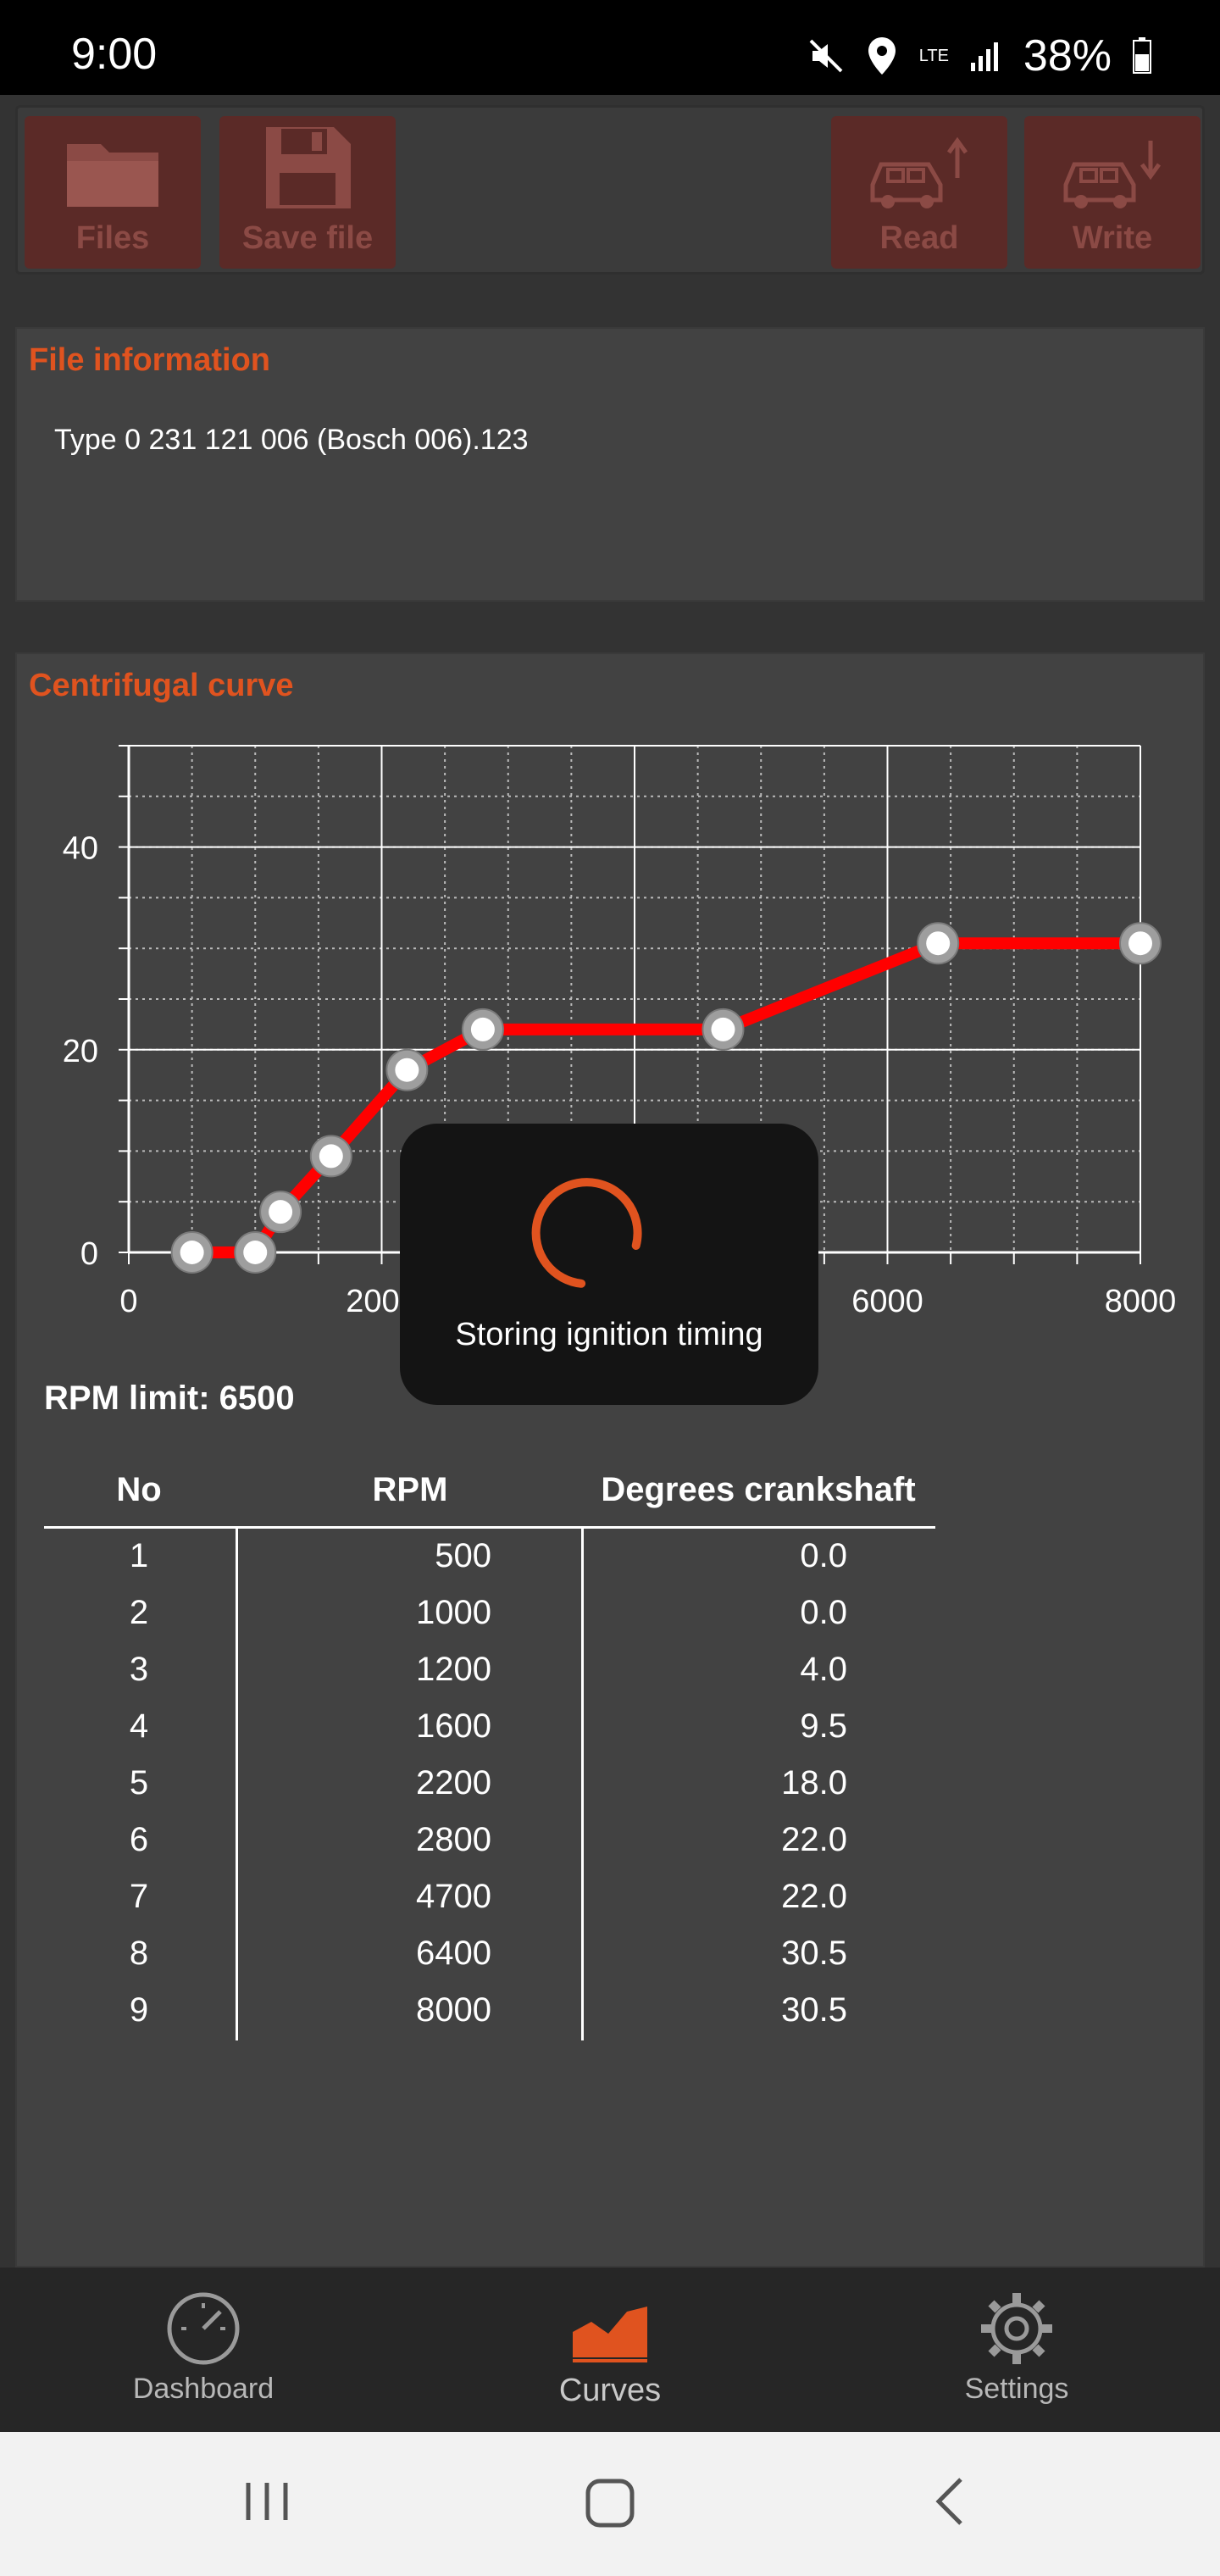 The width and height of the screenshot is (1220, 2576). Describe the element at coordinates (453, 1839) in the screenshot. I see `table-cell: 2800` at that location.